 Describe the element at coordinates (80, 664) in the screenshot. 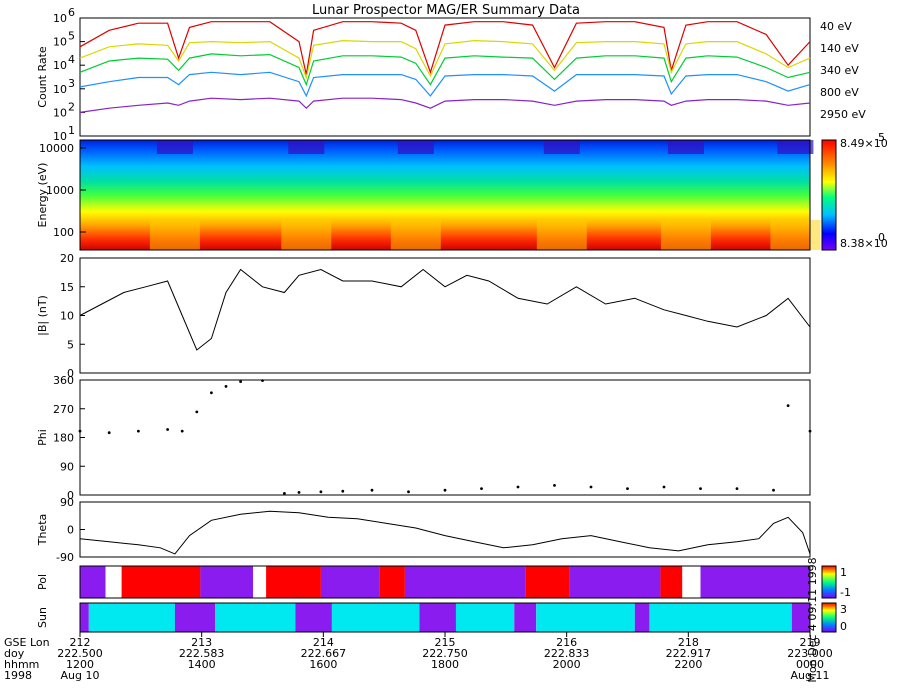

I see `x-axis-hhmm-label: 1200` at that location.